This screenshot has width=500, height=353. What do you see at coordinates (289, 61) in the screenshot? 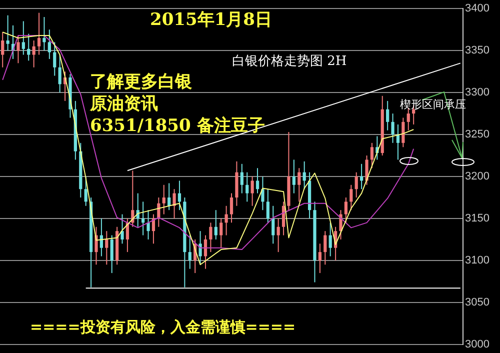
I see `text: 白银价格走势图 2H` at bounding box center [289, 61].